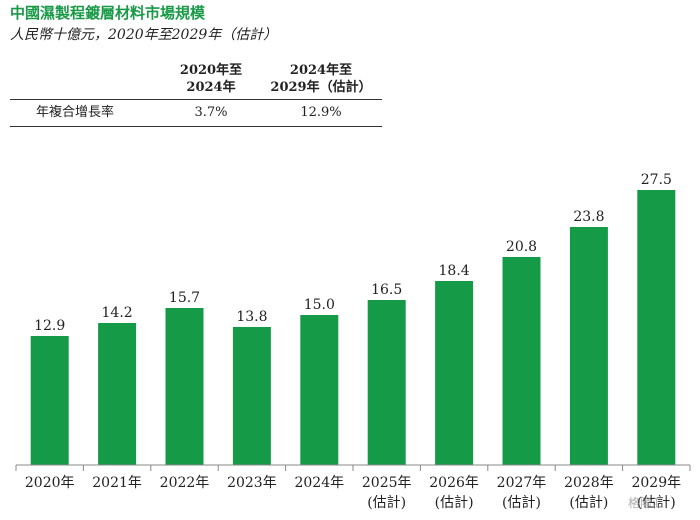  What do you see at coordinates (117, 313) in the screenshot?
I see `bar-value-label-1: 14.2` at bounding box center [117, 313].